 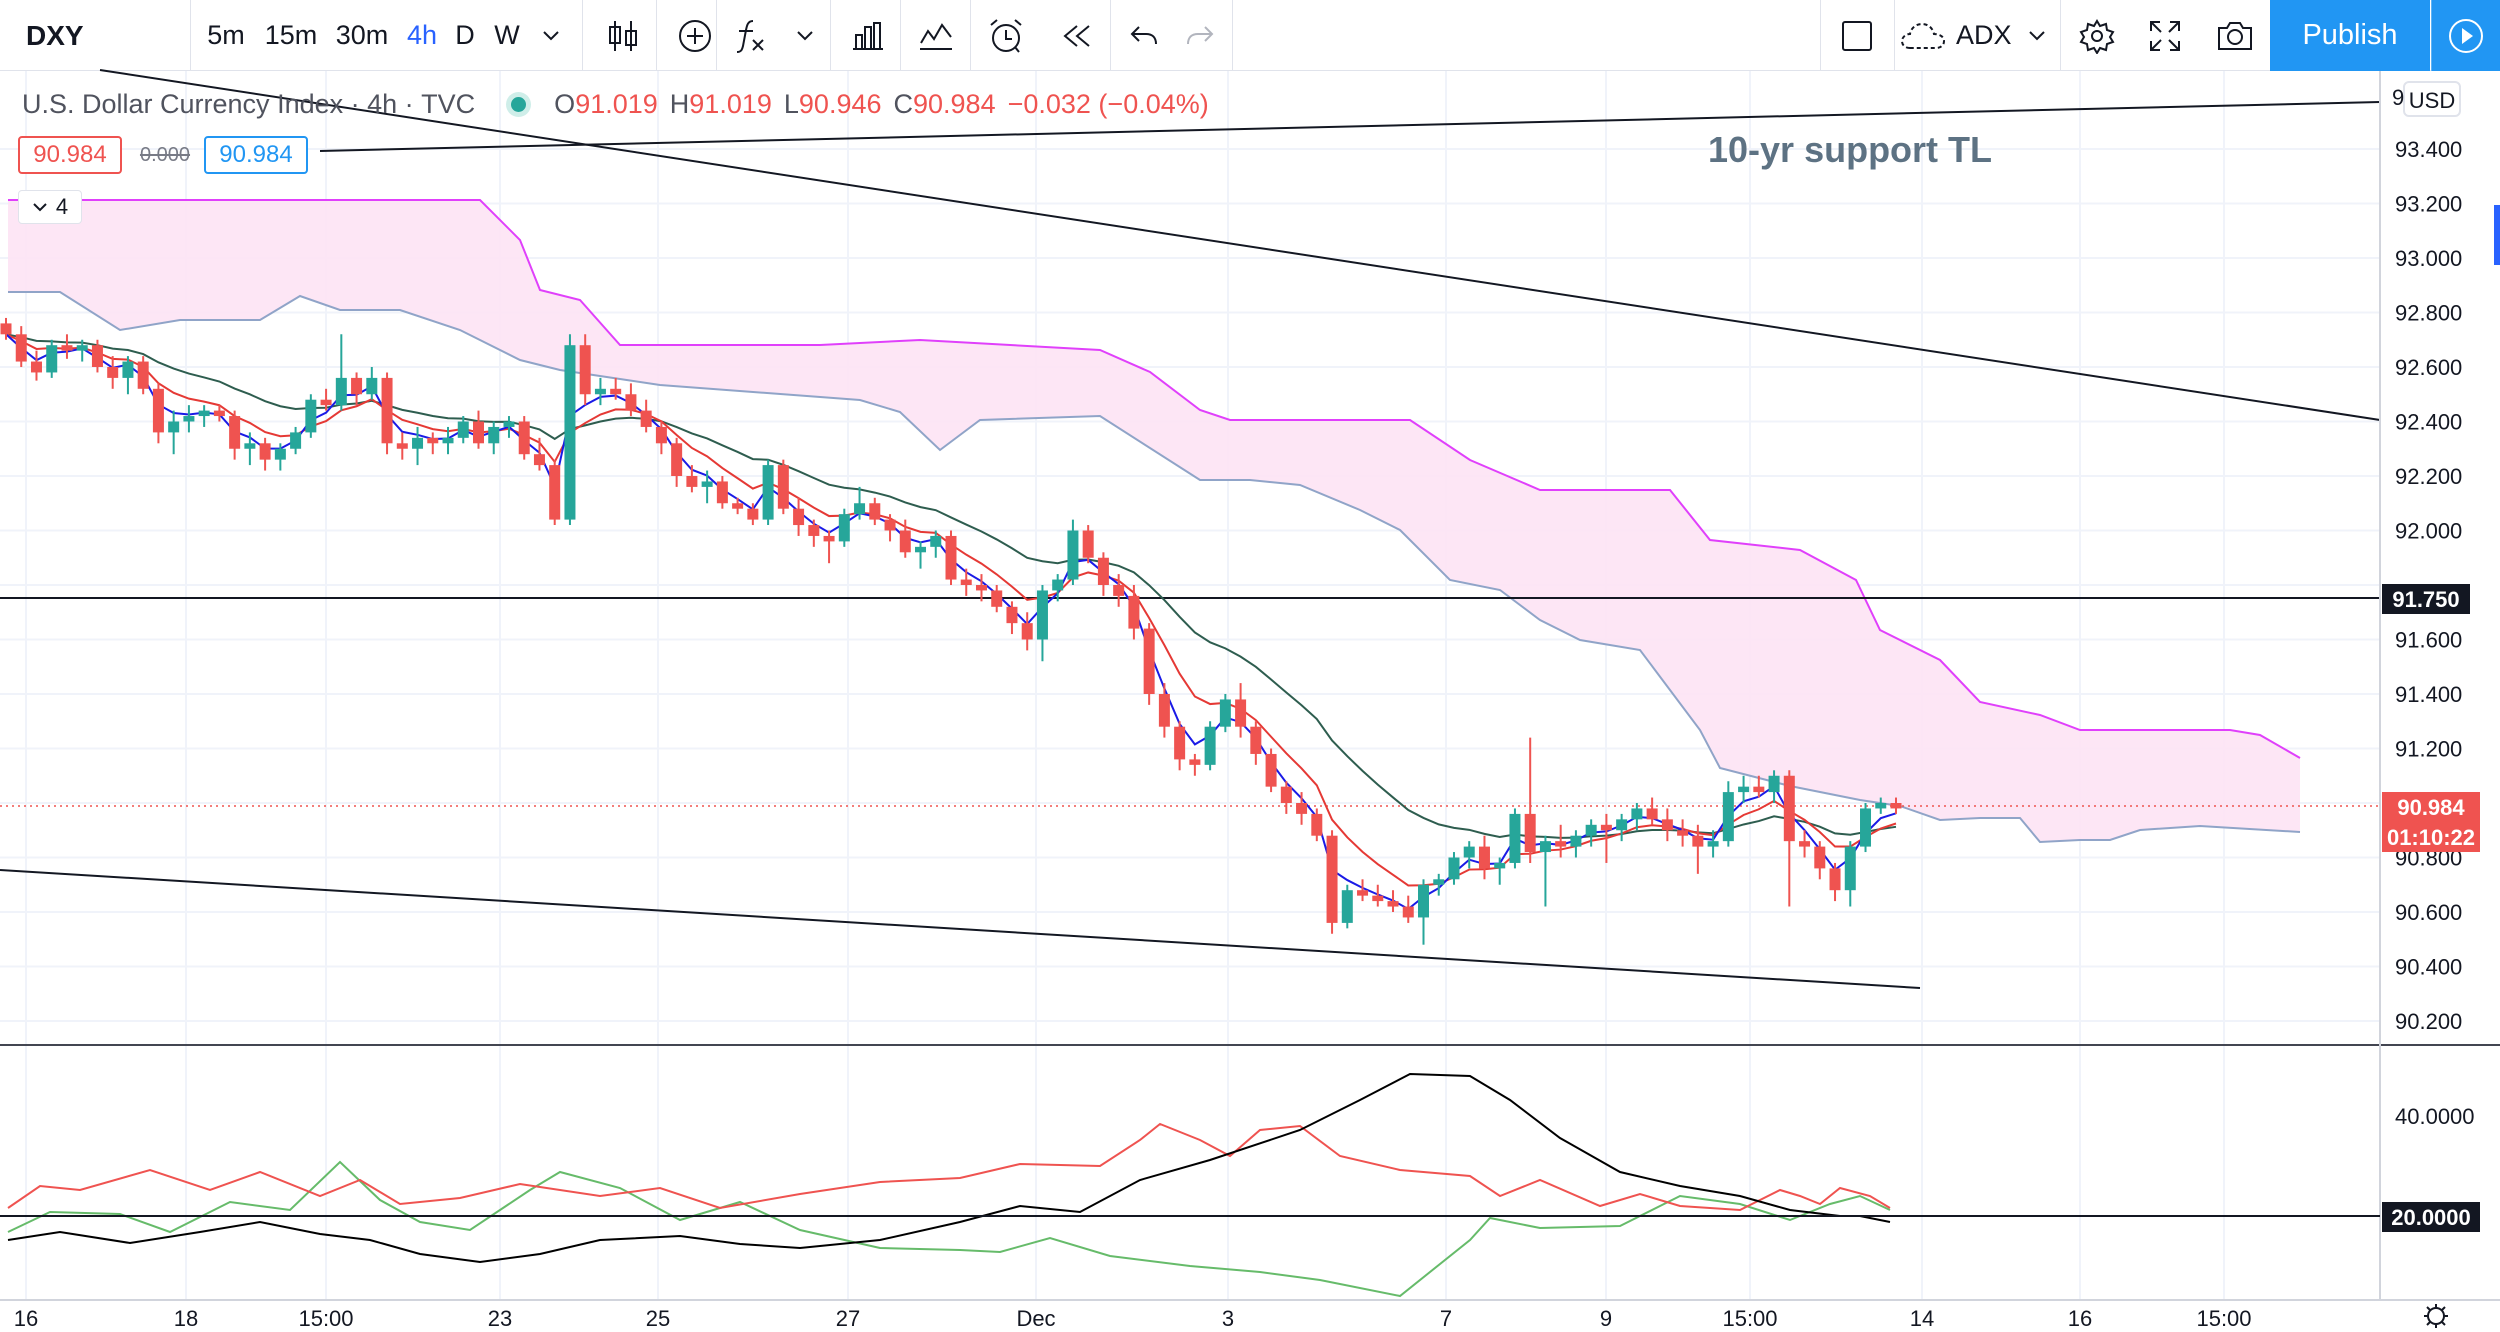 What do you see at coordinates (256, 155) in the screenshot?
I see `buy-price-button: 90.984` at bounding box center [256, 155].